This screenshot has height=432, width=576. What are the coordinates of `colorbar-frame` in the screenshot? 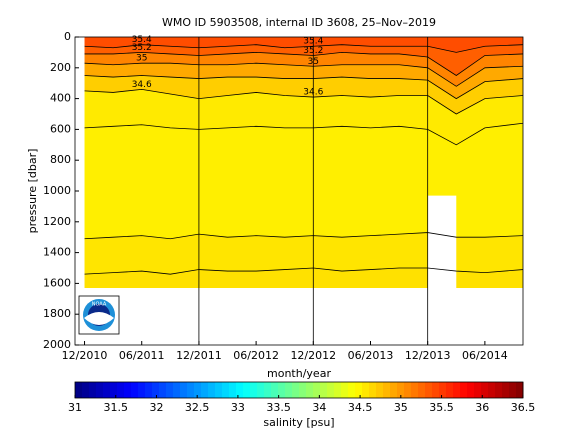 It's located at (299, 390).